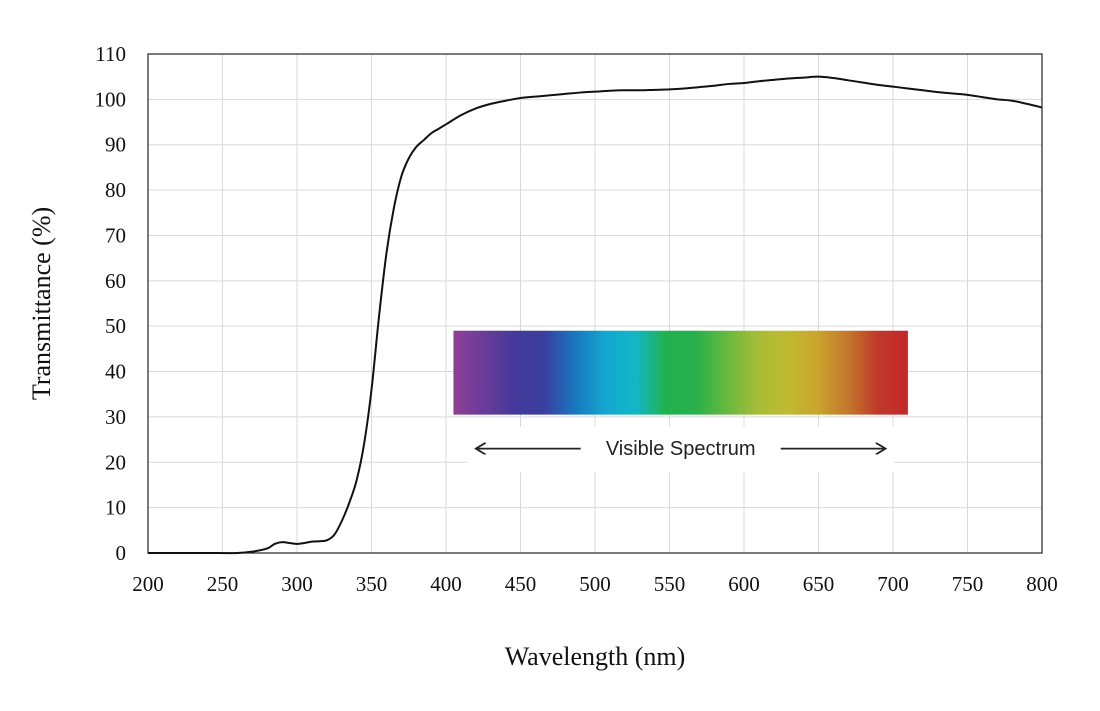  Describe the element at coordinates (115, 235) in the screenshot. I see `y-tick-label: 70` at that location.